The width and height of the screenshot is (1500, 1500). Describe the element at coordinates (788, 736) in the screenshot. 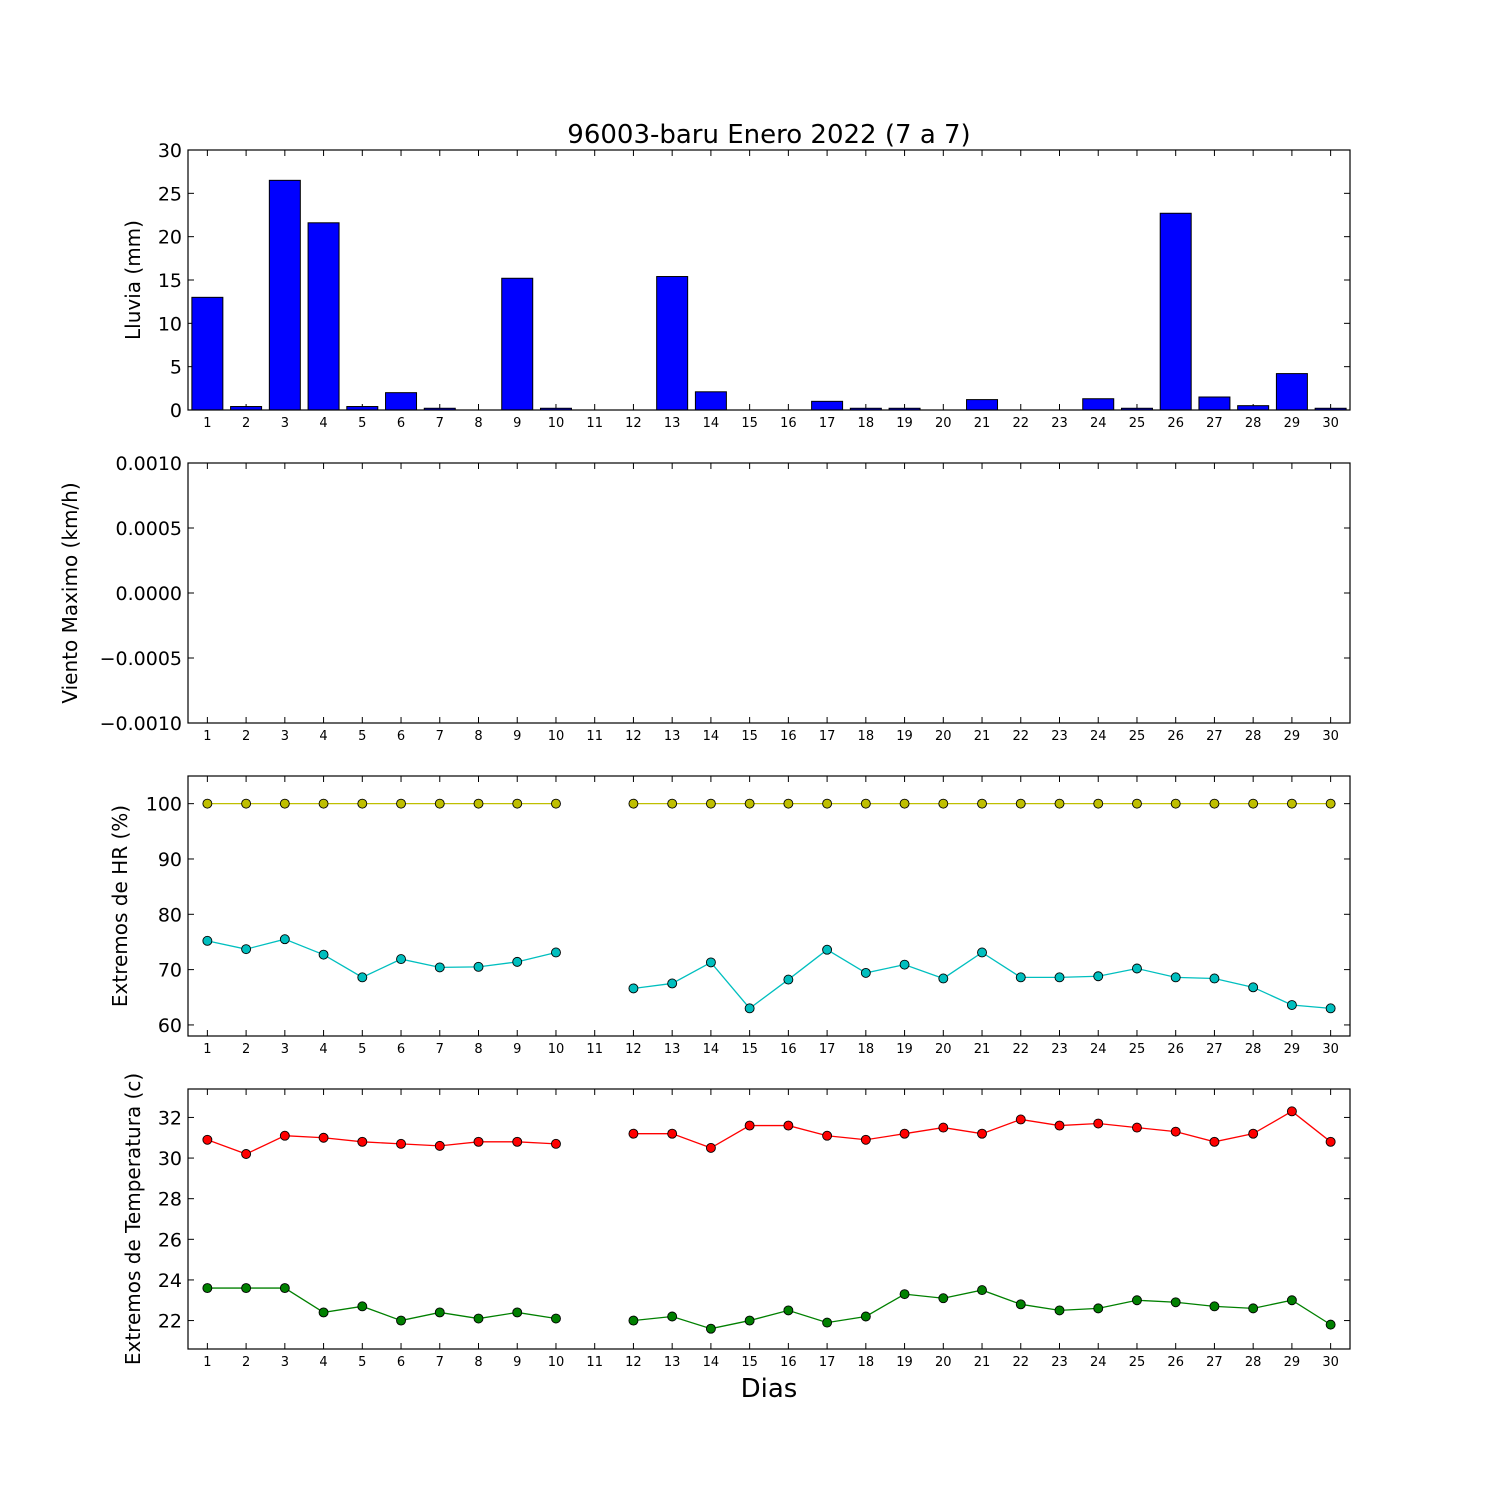

I see `x-tick-label: 16` at that location.